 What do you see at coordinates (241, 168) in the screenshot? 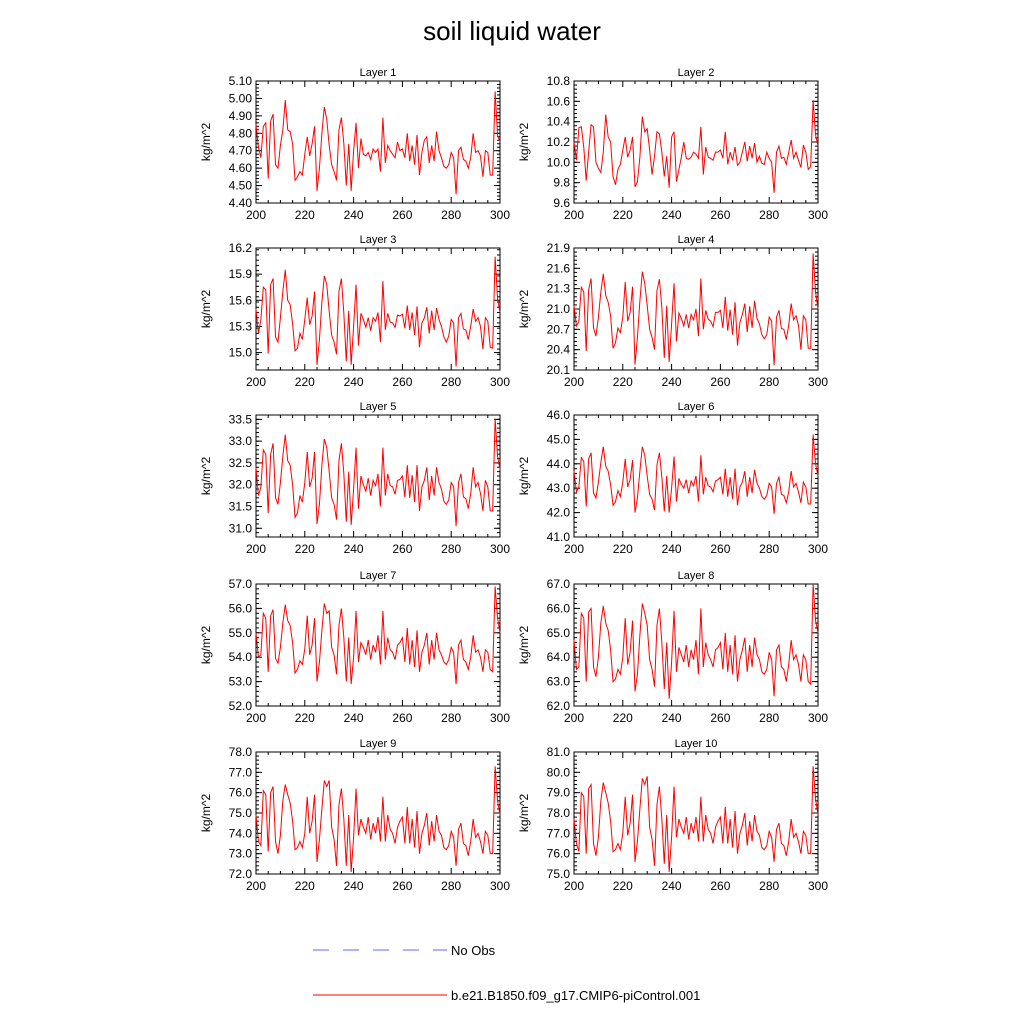
I see `y-tick-label: 4.60` at bounding box center [241, 168].